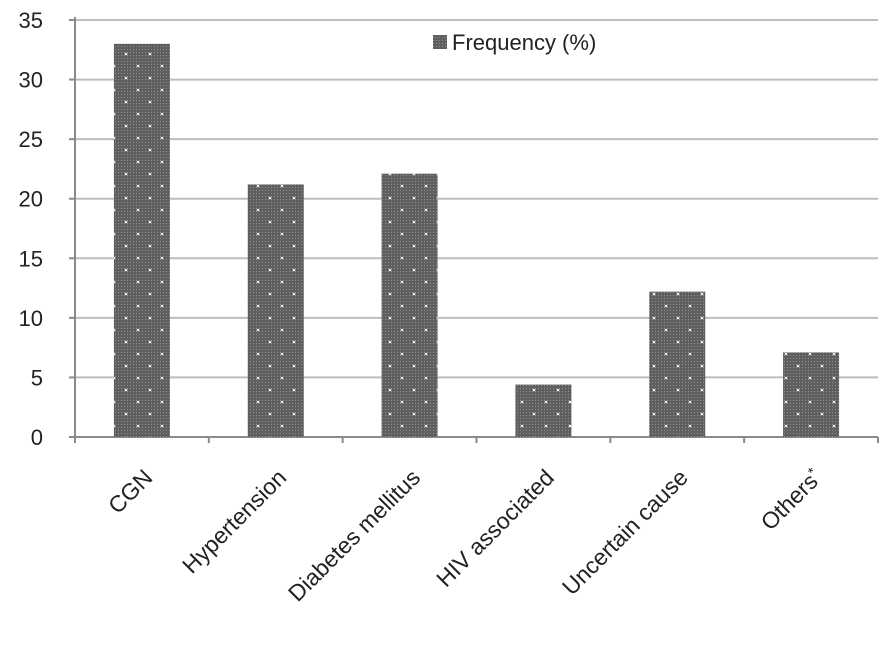 This screenshot has height=664, width=881. Describe the element at coordinates (37, 377) in the screenshot. I see `y-tick-label: 5` at that location.